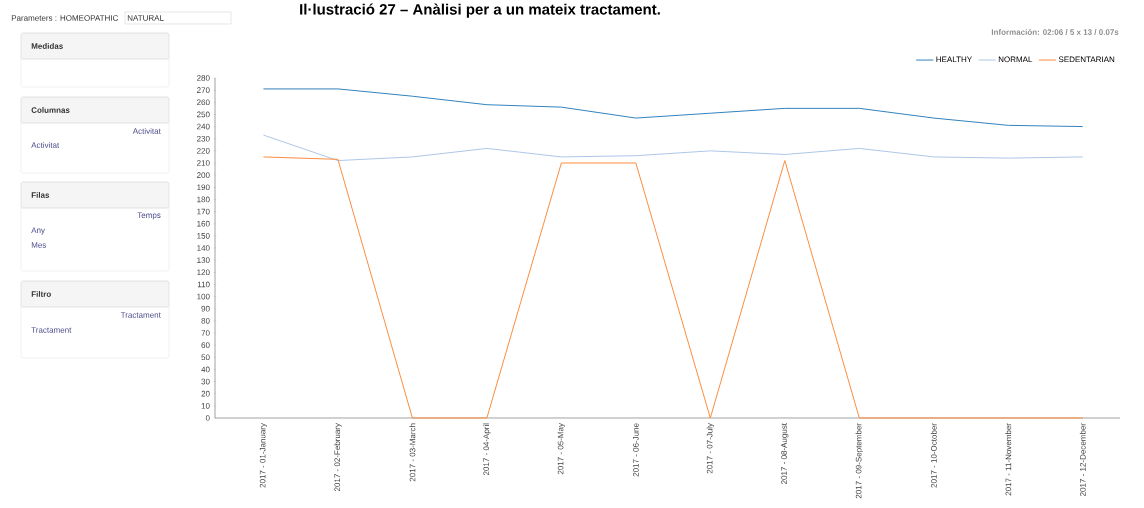 The image size is (1144, 508). What do you see at coordinates (205, 321) in the screenshot?
I see `y-tick-label: 80` at bounding box center [205, 321].